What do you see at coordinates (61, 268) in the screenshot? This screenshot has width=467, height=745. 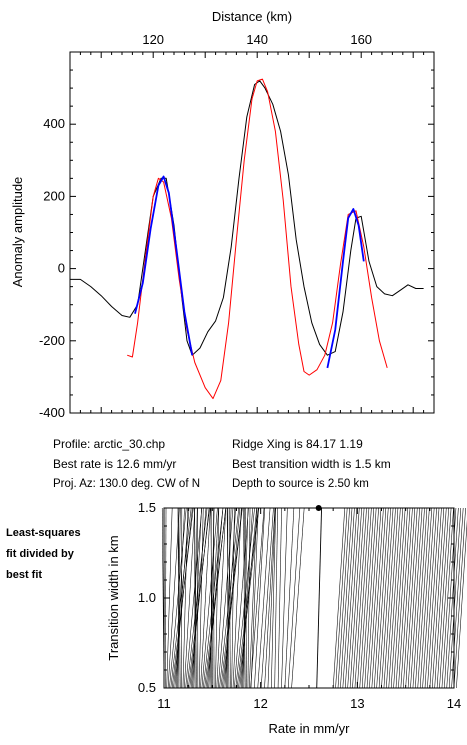 I see `top-y-tick-label: 0` at bounding box center [61, 268].